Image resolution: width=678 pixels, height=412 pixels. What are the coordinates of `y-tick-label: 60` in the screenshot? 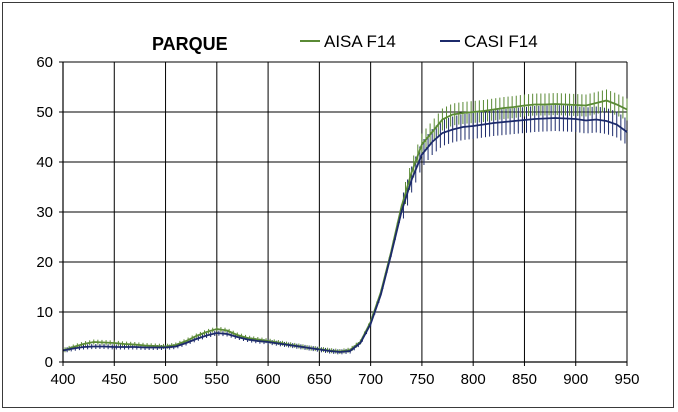 It's located at (44, 62).